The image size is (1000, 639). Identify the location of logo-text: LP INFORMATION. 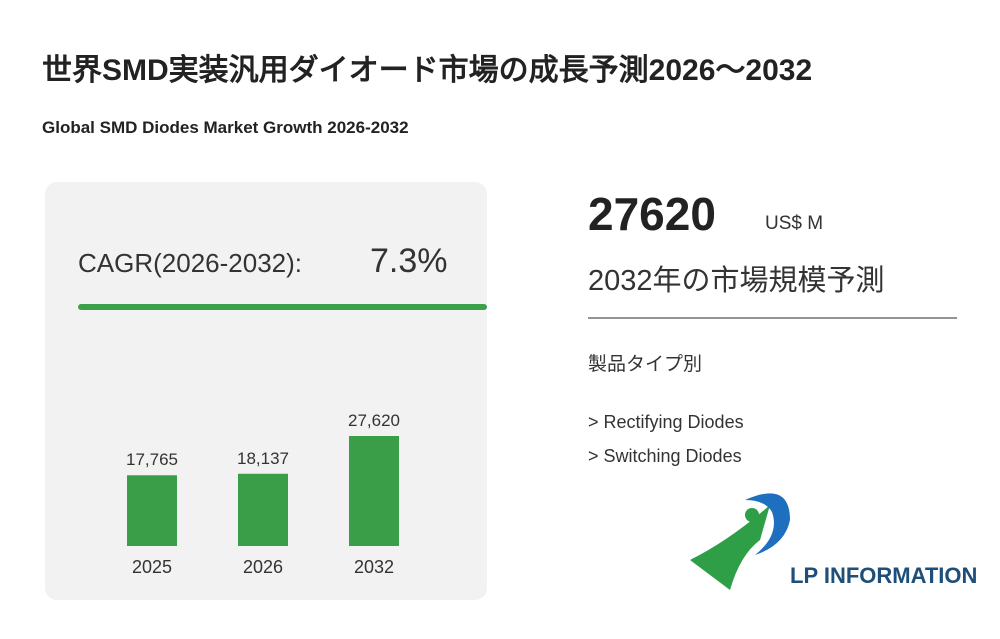
(883, 575).